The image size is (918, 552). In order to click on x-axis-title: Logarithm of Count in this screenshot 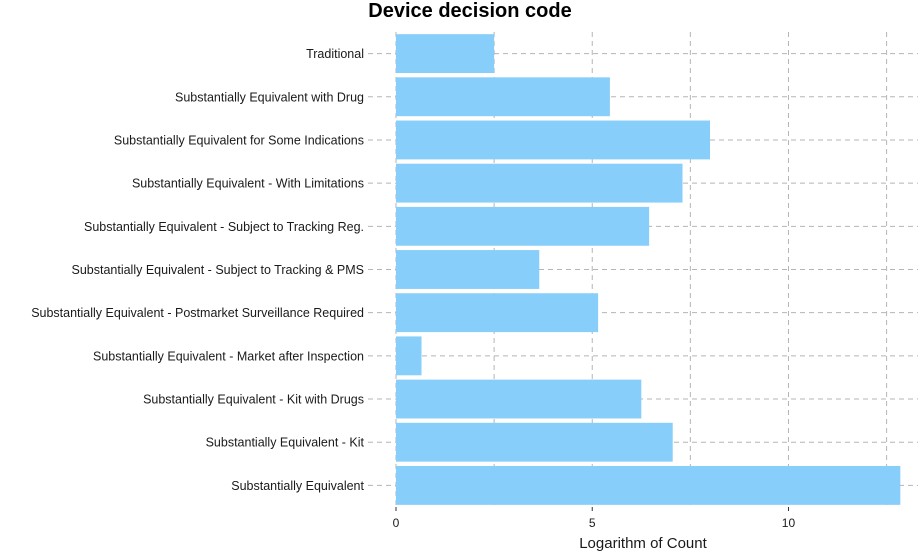, I will do `click(643, 543)`.